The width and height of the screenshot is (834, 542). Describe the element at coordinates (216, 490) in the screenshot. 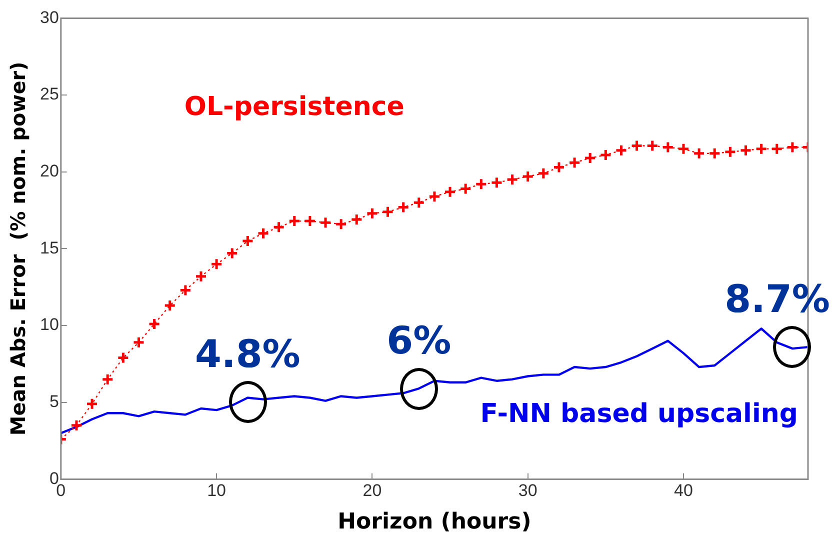

I see `x-tick-label: 10` at that location.